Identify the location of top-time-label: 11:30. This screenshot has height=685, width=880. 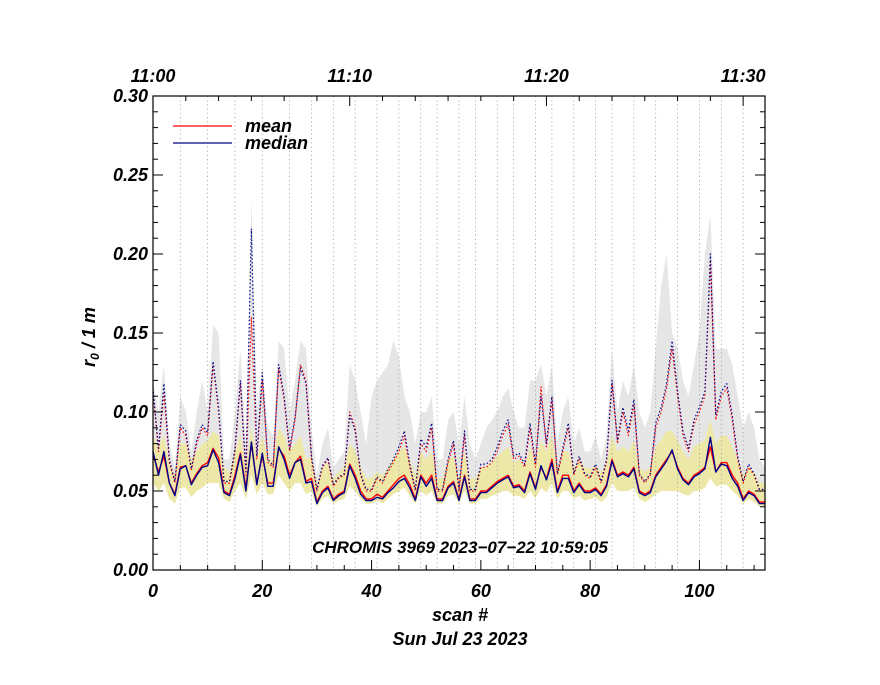
(743, 76).